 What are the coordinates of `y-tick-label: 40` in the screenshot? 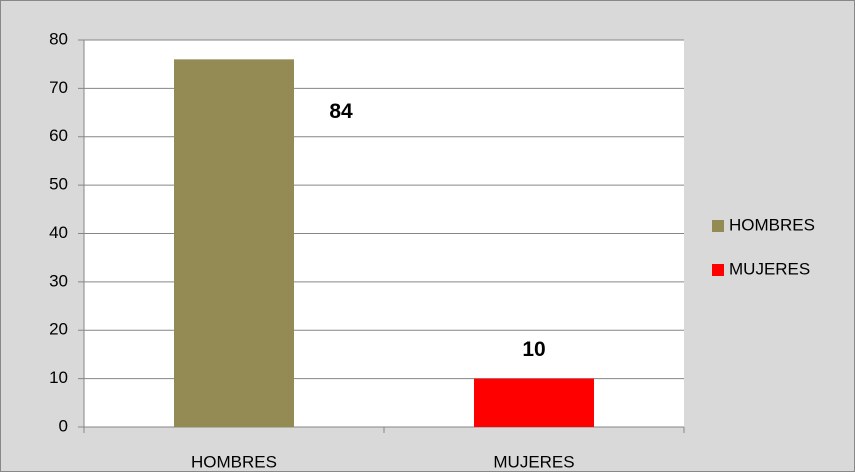 It's located at (58, 232).